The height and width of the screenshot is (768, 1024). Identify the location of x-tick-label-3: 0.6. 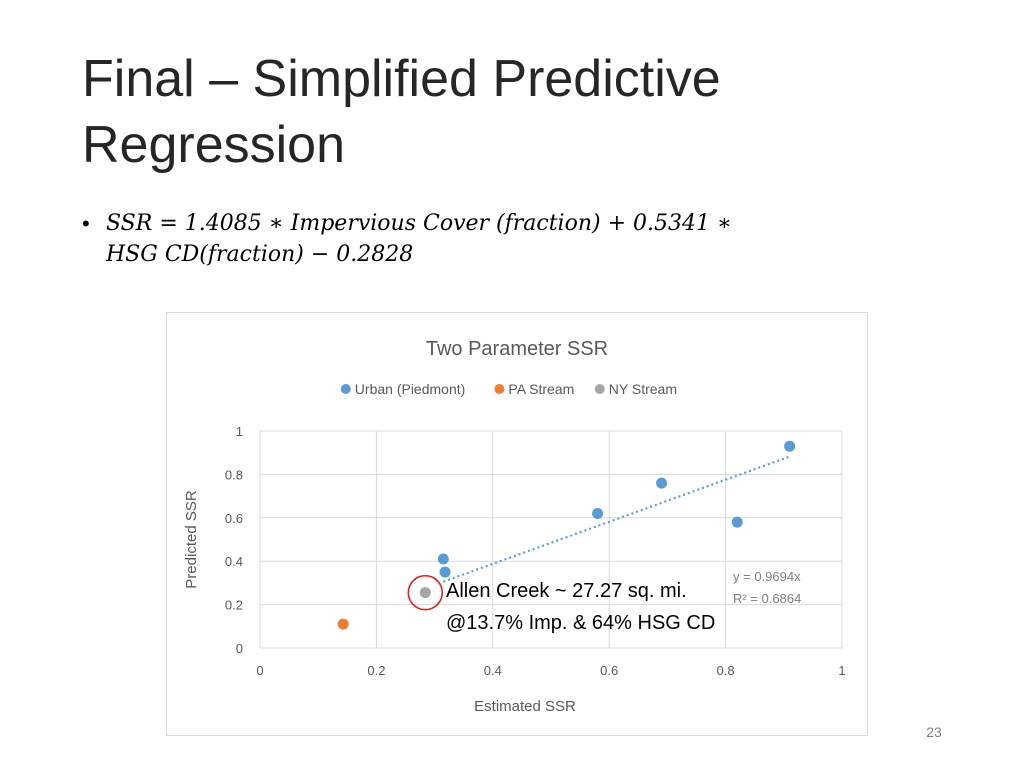
(609, 670).